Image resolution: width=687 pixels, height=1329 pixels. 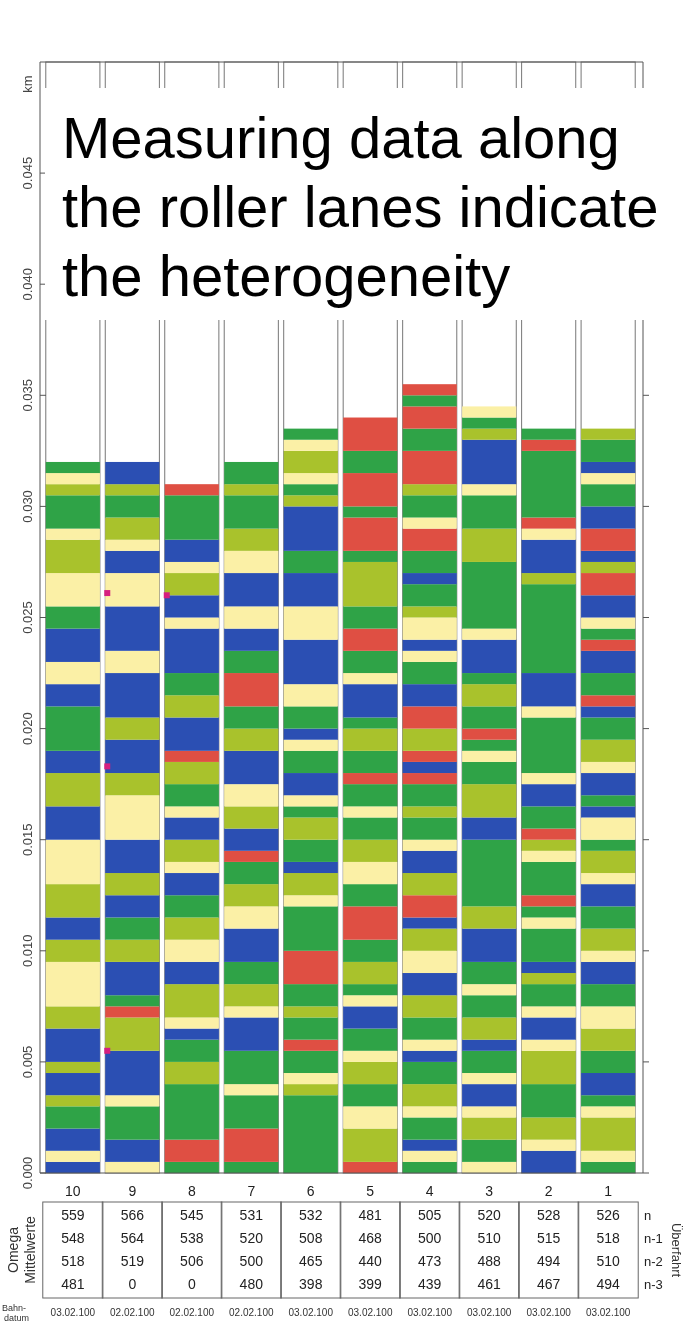 What do you see at coordinates (251, 1215) in the screenshot?
I see `text: 531` at bounding box center [251, 1215].